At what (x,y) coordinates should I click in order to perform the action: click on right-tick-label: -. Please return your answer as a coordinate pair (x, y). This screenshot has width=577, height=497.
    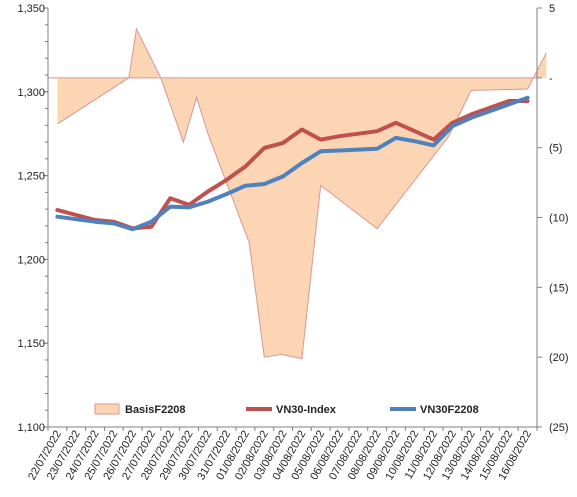
    Looking at the image, I should click on (551, 79).